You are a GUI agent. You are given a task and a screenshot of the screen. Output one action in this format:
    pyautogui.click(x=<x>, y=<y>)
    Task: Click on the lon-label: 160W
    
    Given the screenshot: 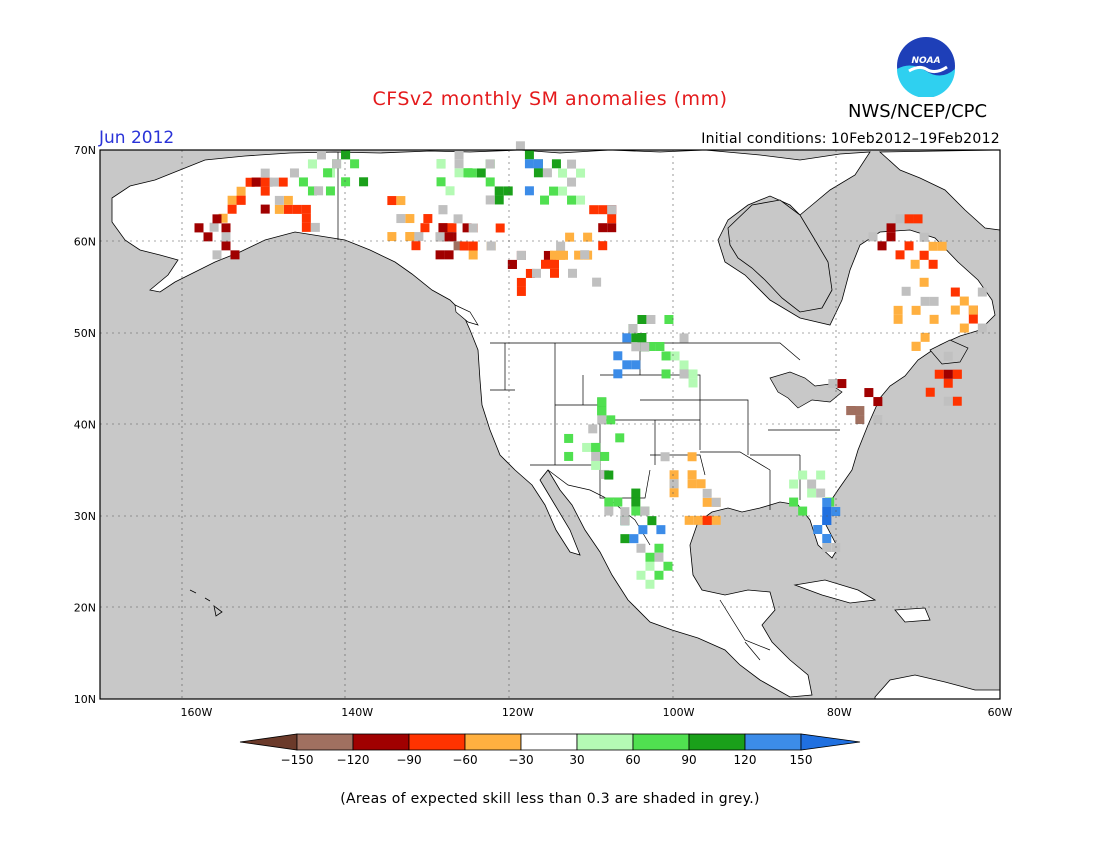 What is the action you would take?
    pyautogui.click(x=196, y=712)
    